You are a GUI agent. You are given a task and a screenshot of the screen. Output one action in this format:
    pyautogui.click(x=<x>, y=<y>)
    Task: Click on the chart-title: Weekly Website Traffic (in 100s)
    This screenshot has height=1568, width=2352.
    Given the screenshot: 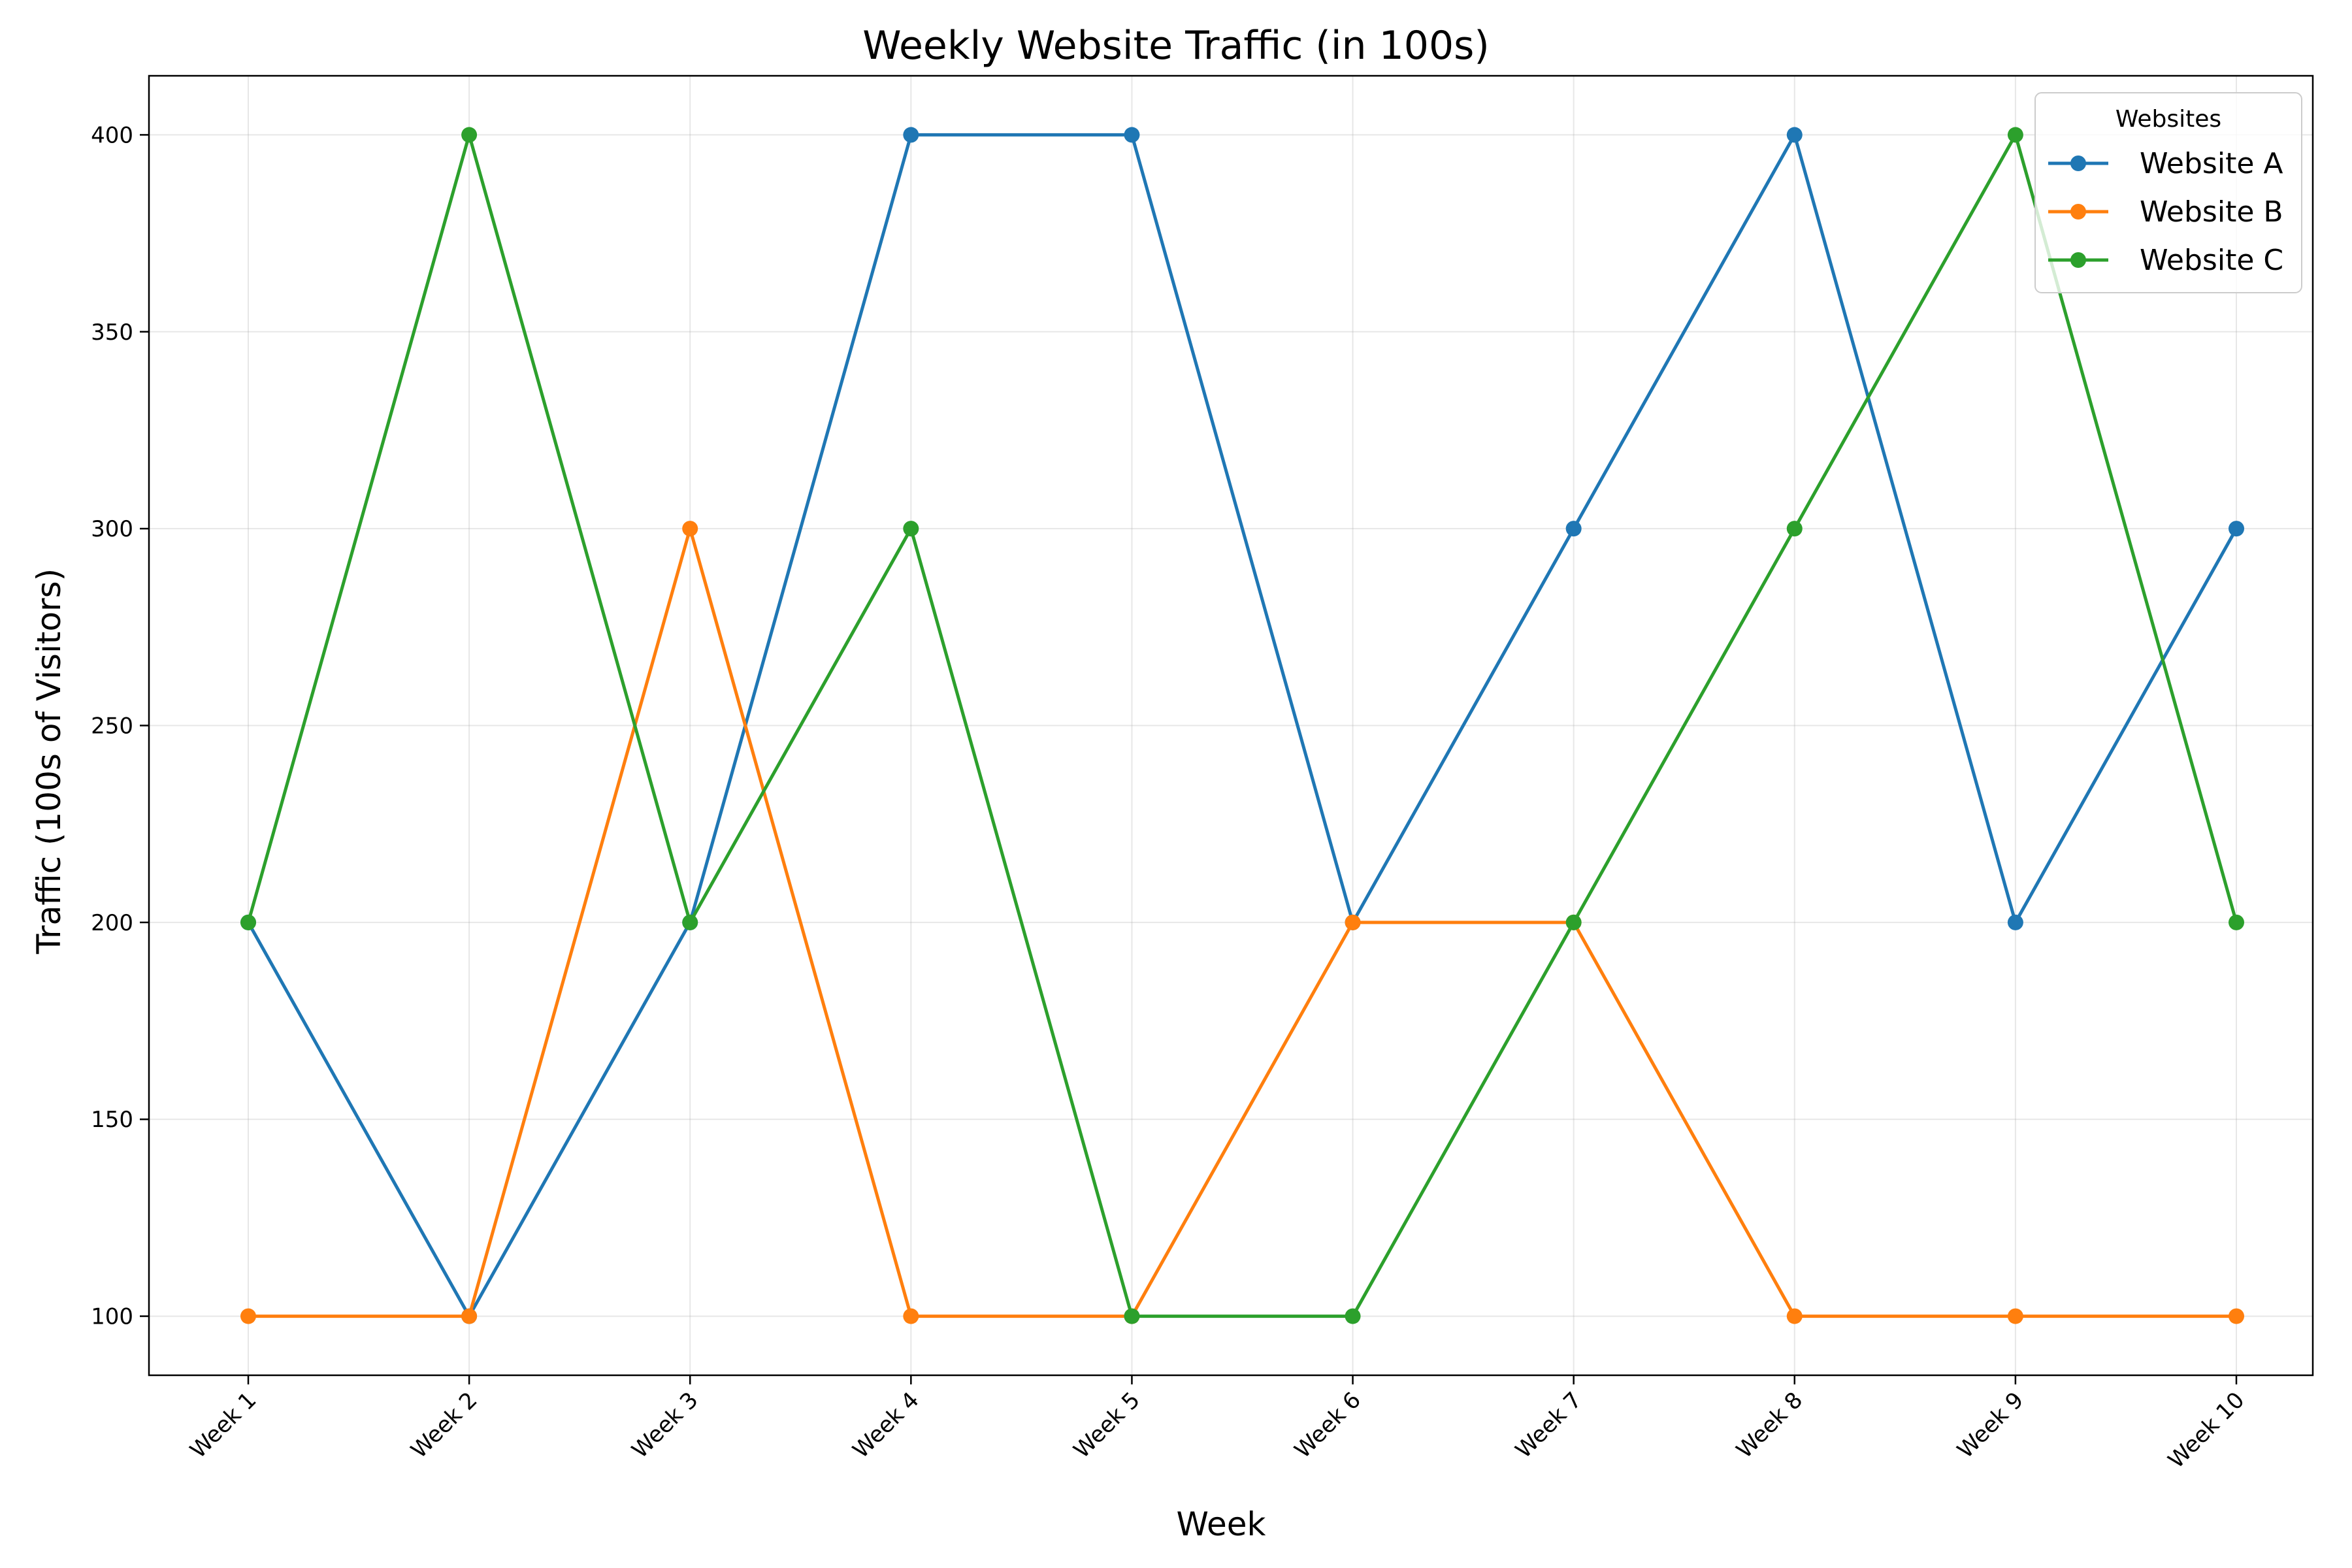 What is the action you would take?
    pyautogui.click(x=1176, y=46)
    